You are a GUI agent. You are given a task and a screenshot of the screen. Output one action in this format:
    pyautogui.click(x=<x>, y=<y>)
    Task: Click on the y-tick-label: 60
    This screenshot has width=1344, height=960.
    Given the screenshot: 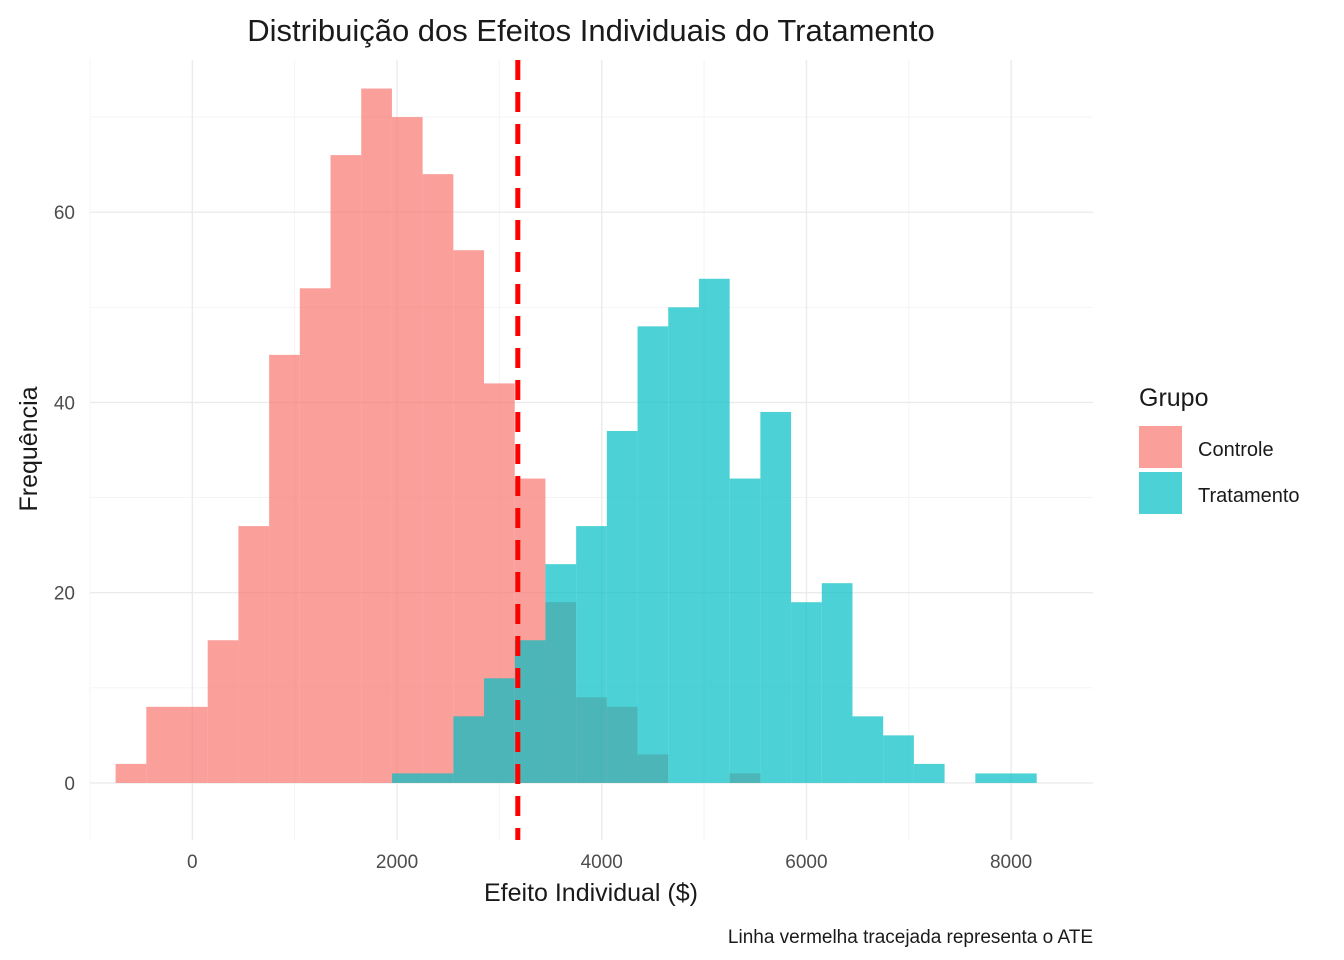 What is the action you would take?
    pyautogui.click(x=64, y=213)
    